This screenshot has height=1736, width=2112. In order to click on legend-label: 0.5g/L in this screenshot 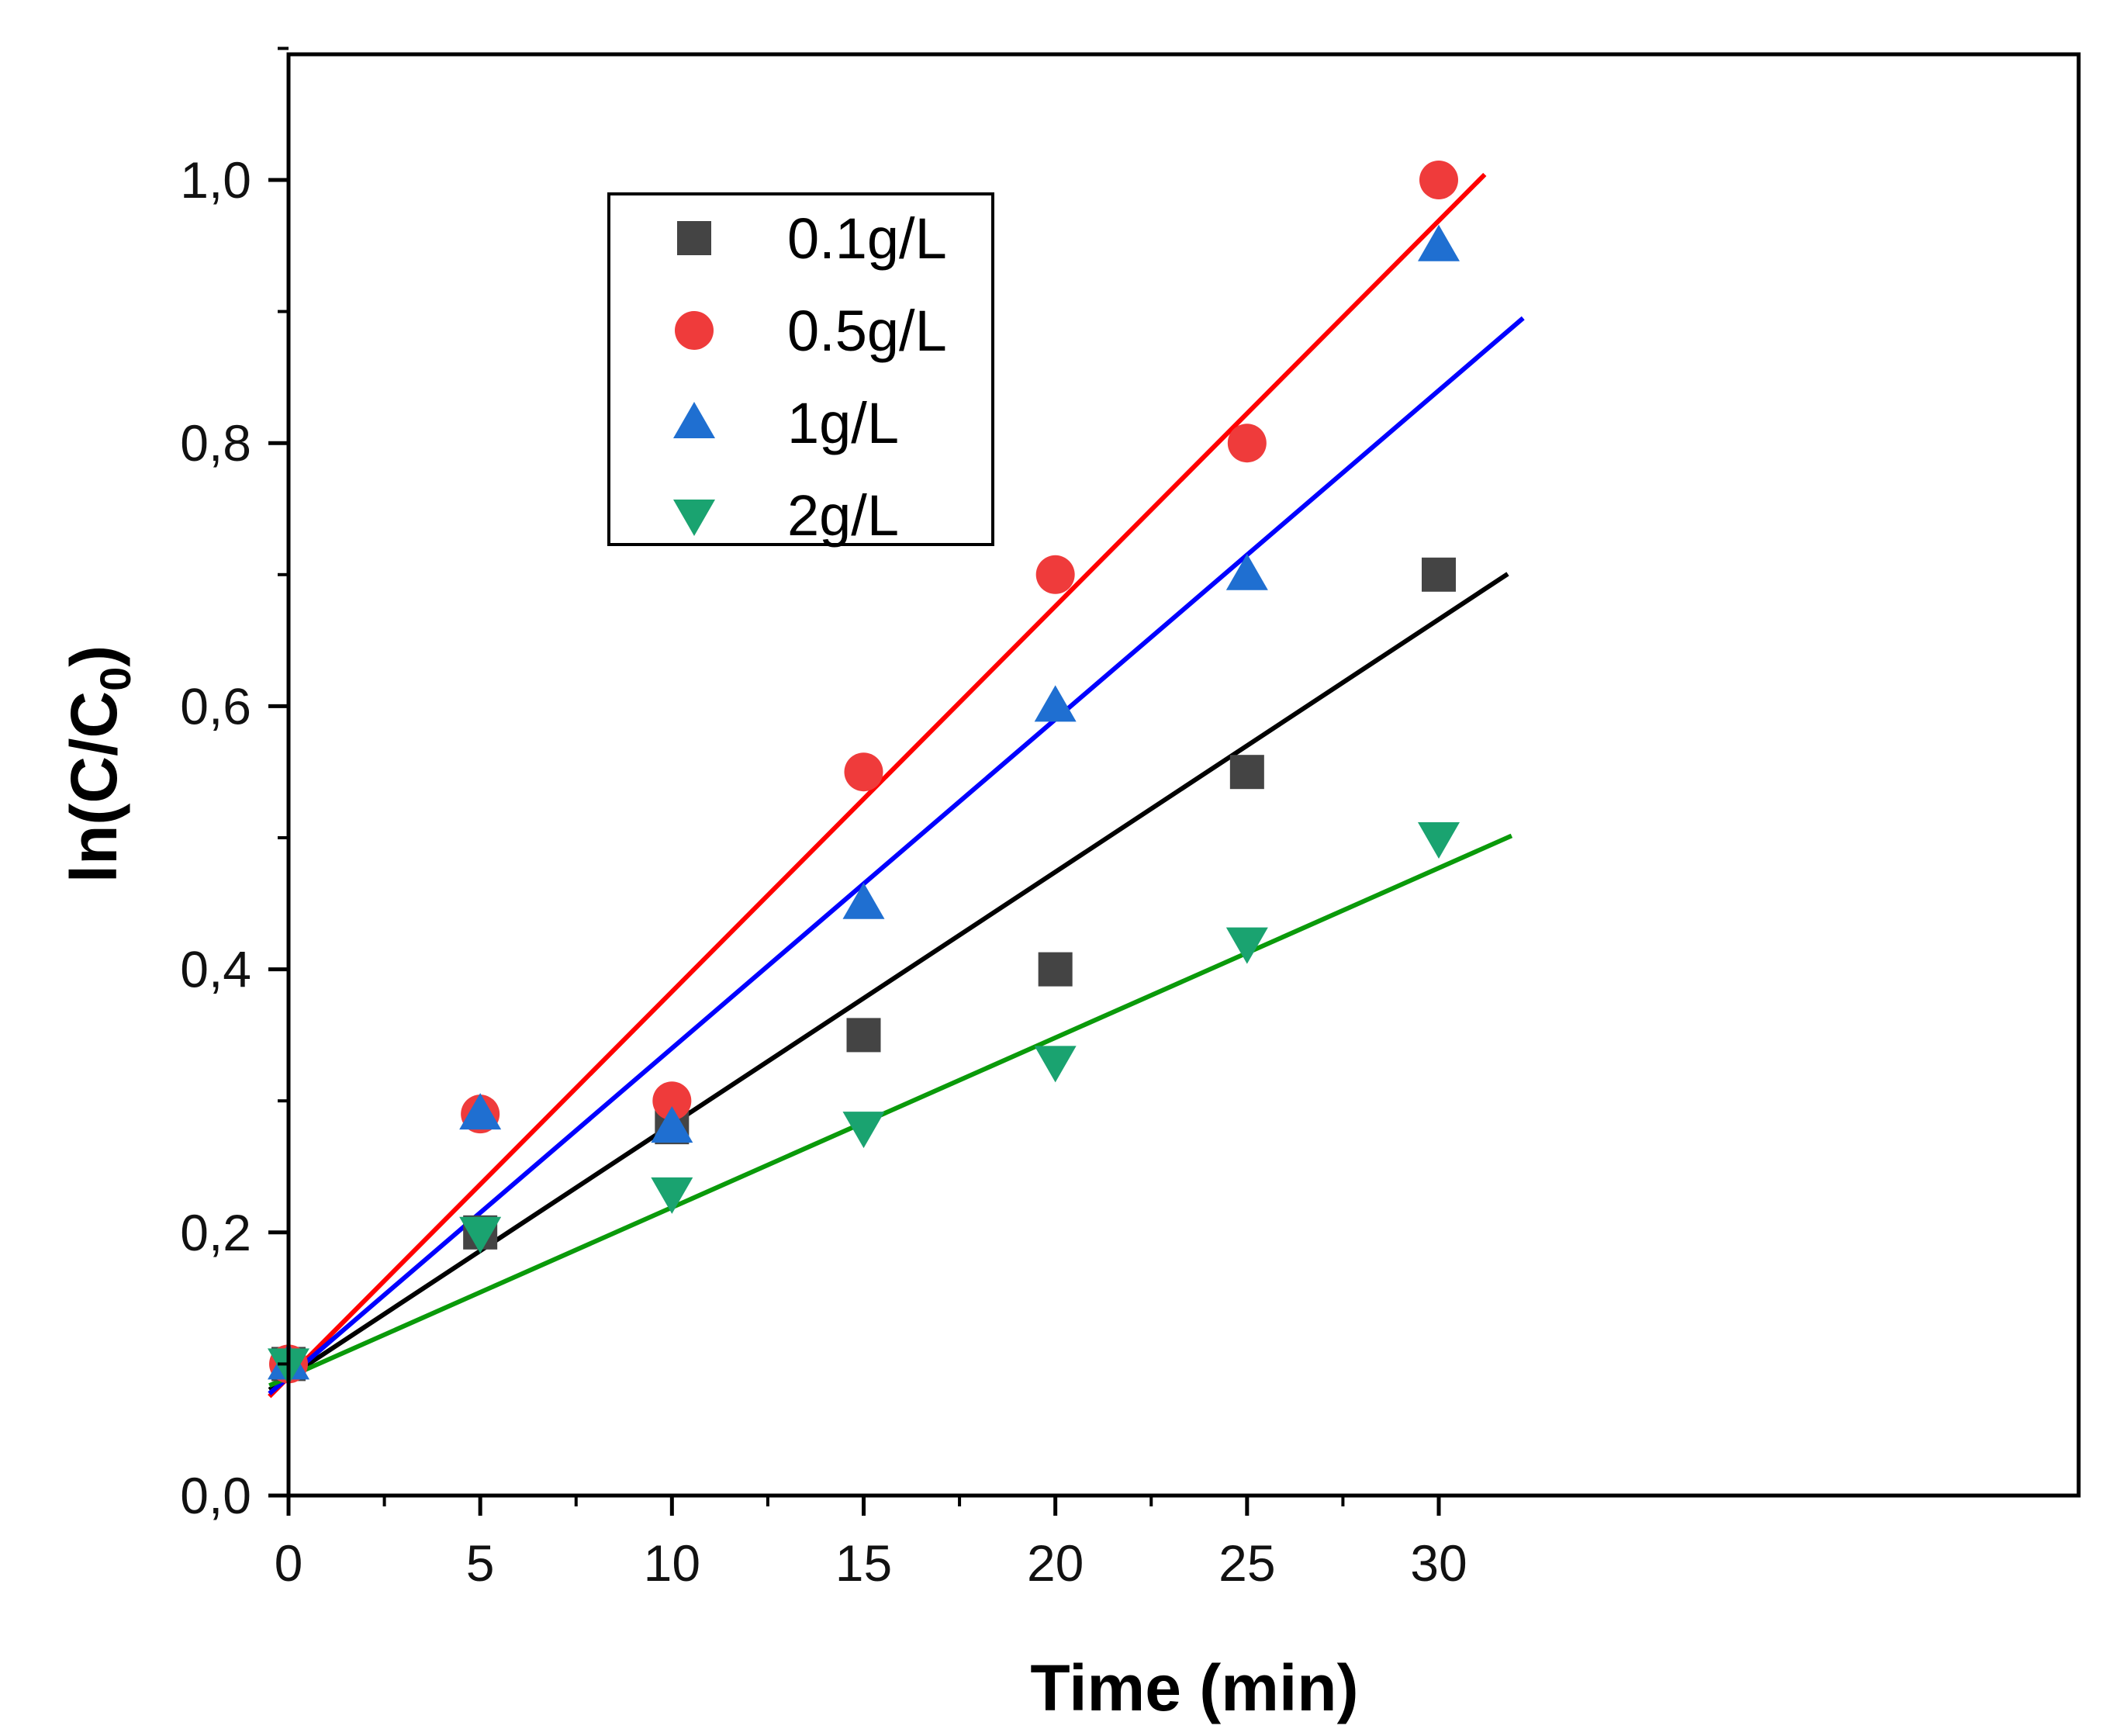, I will do `click(867, 331)`.